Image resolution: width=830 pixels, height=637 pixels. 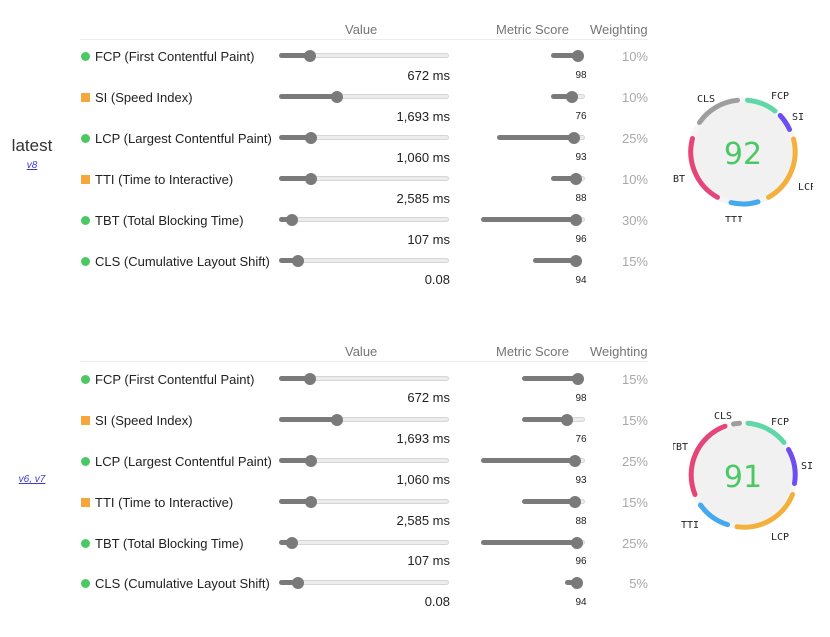 What do you see at coordinates (581, 439) in the screenshot?
I see `metric-score: 76` at bounding box center [581, 439].